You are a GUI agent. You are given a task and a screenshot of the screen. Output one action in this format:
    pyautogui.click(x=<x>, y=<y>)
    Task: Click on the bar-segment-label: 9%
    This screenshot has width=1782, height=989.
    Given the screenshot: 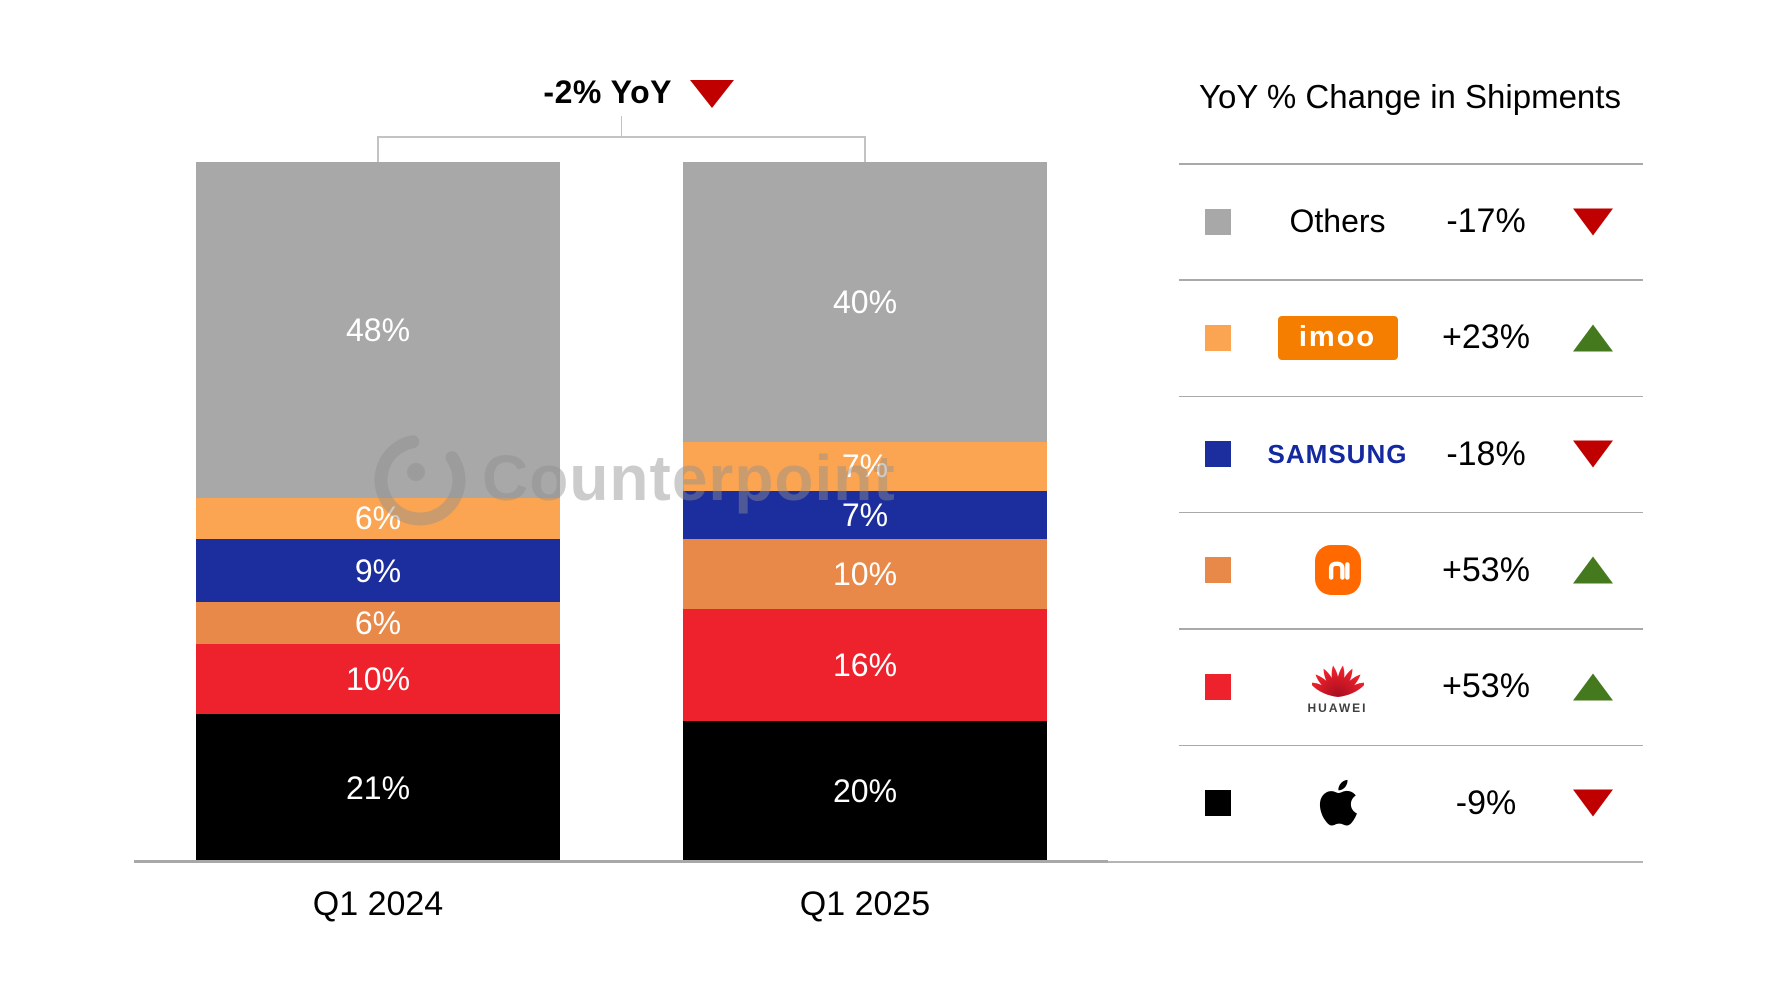 What is the action you would take?
    pyautogui.click(x=378, y=570)
    